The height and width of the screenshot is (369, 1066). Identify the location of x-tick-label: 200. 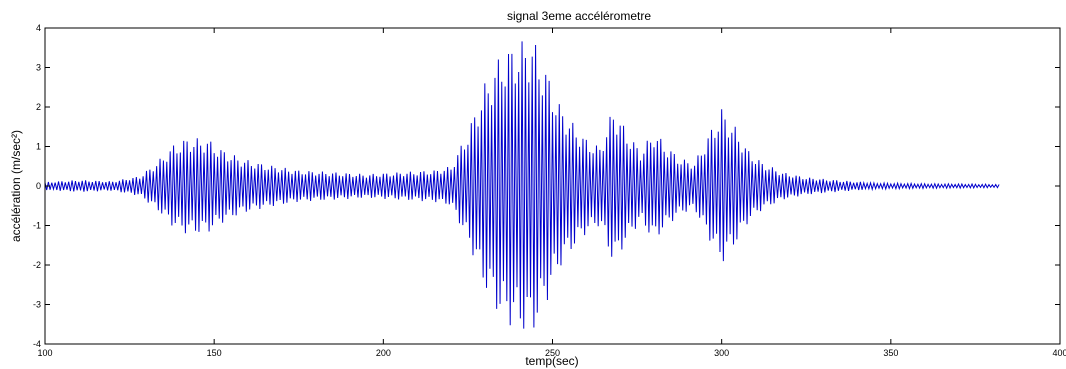
(383, 353).